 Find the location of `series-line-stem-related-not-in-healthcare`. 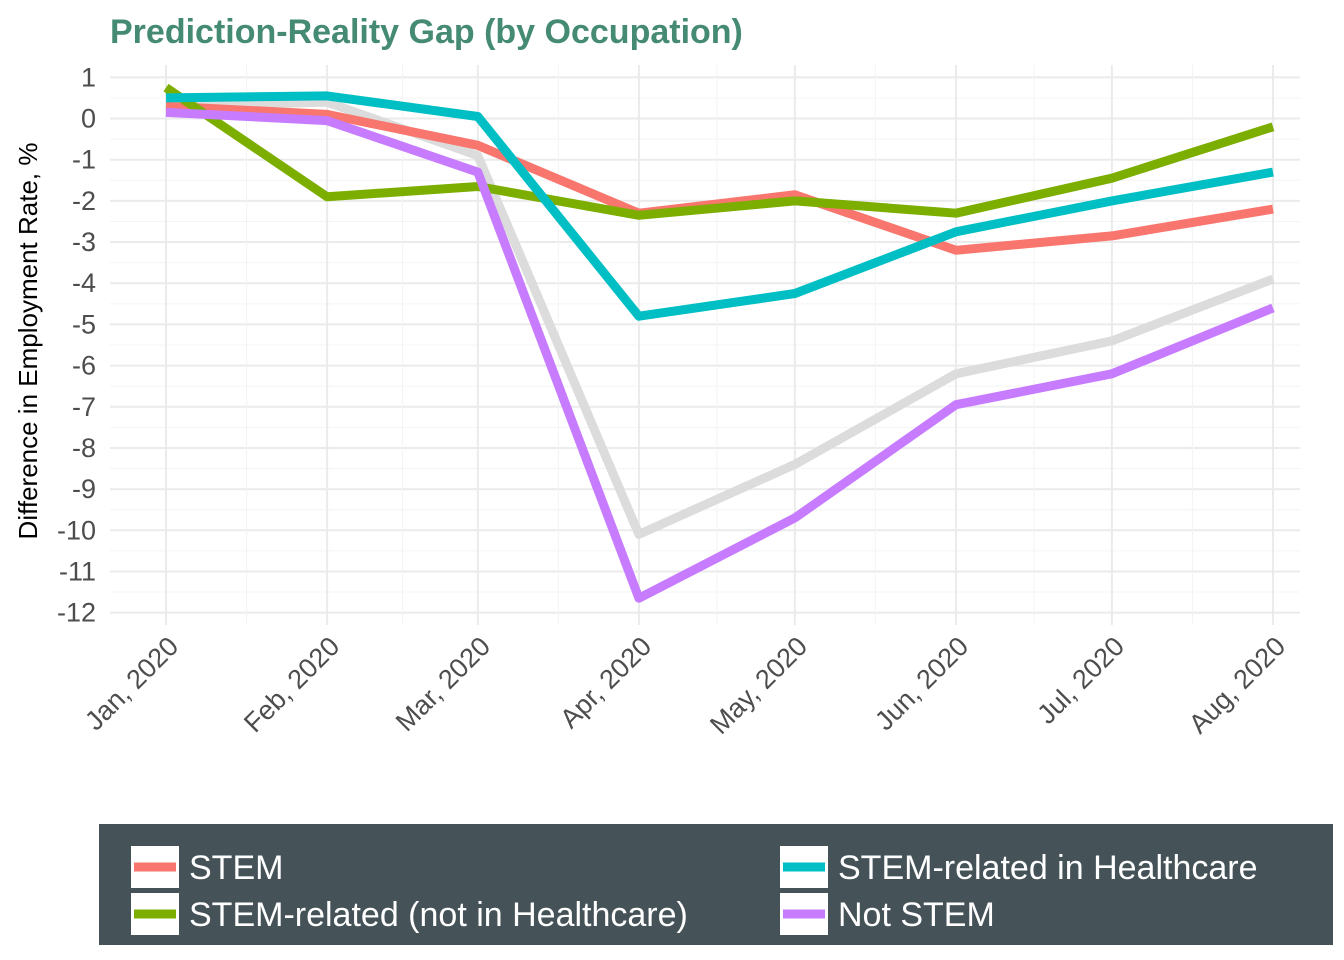

series-line-stem-related-not-in-healthcare is located at coordinates (719, 151).